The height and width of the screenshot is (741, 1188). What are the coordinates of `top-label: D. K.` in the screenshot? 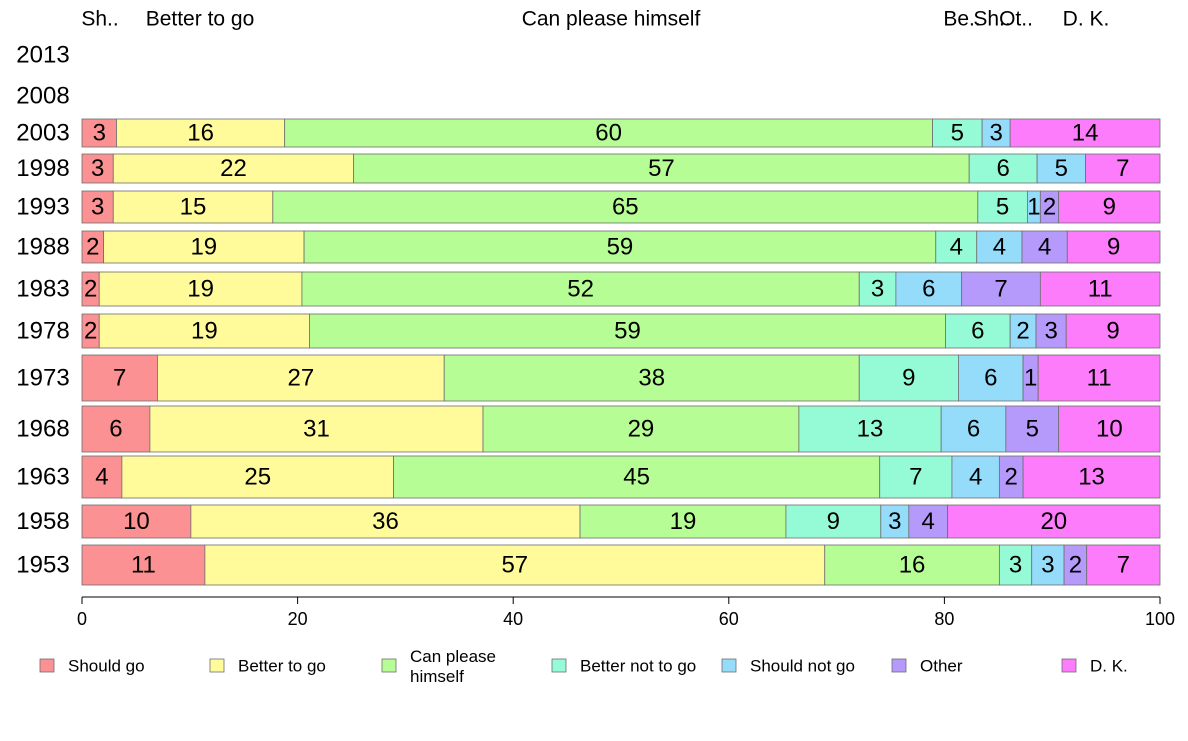 It's located at (1086, 19).